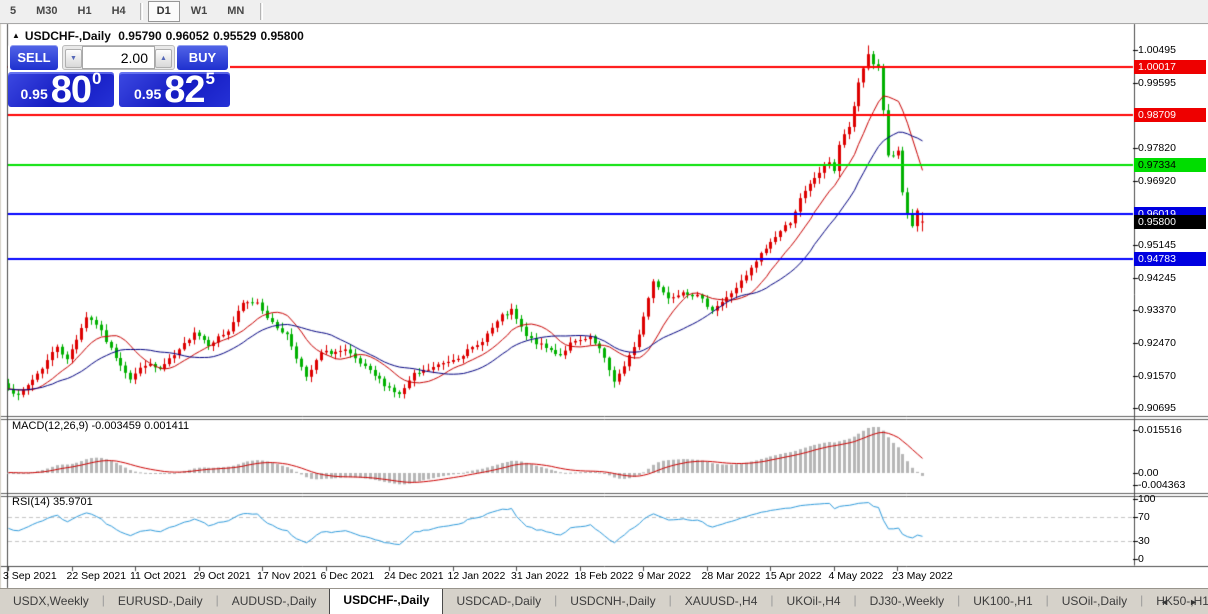 Image resolution: width=1208 pixels, height=614 pixels. Describe the element at coordinates (604, 576) in the screenshot. I see `date-axis-label: 18 Feb 2022` at that location.